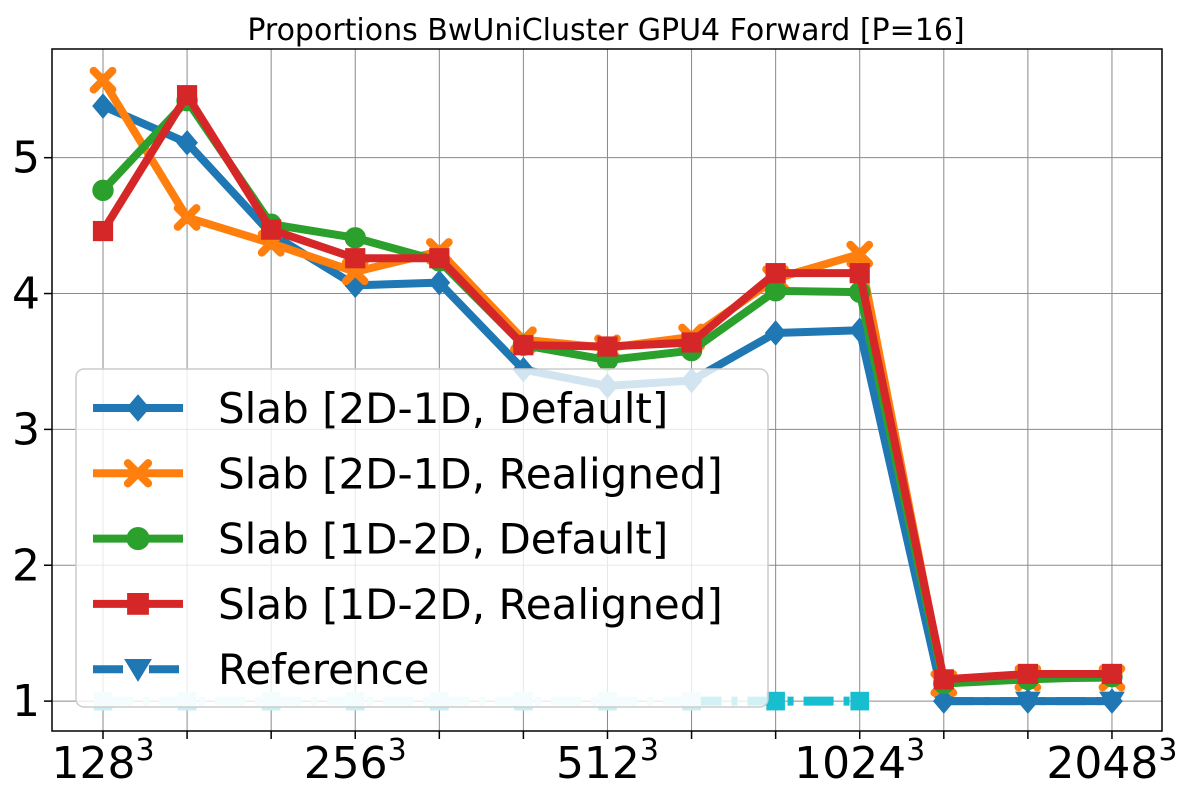  I want to click on legend-entry: Slab [2D-1D, Default], so click(380, 408).